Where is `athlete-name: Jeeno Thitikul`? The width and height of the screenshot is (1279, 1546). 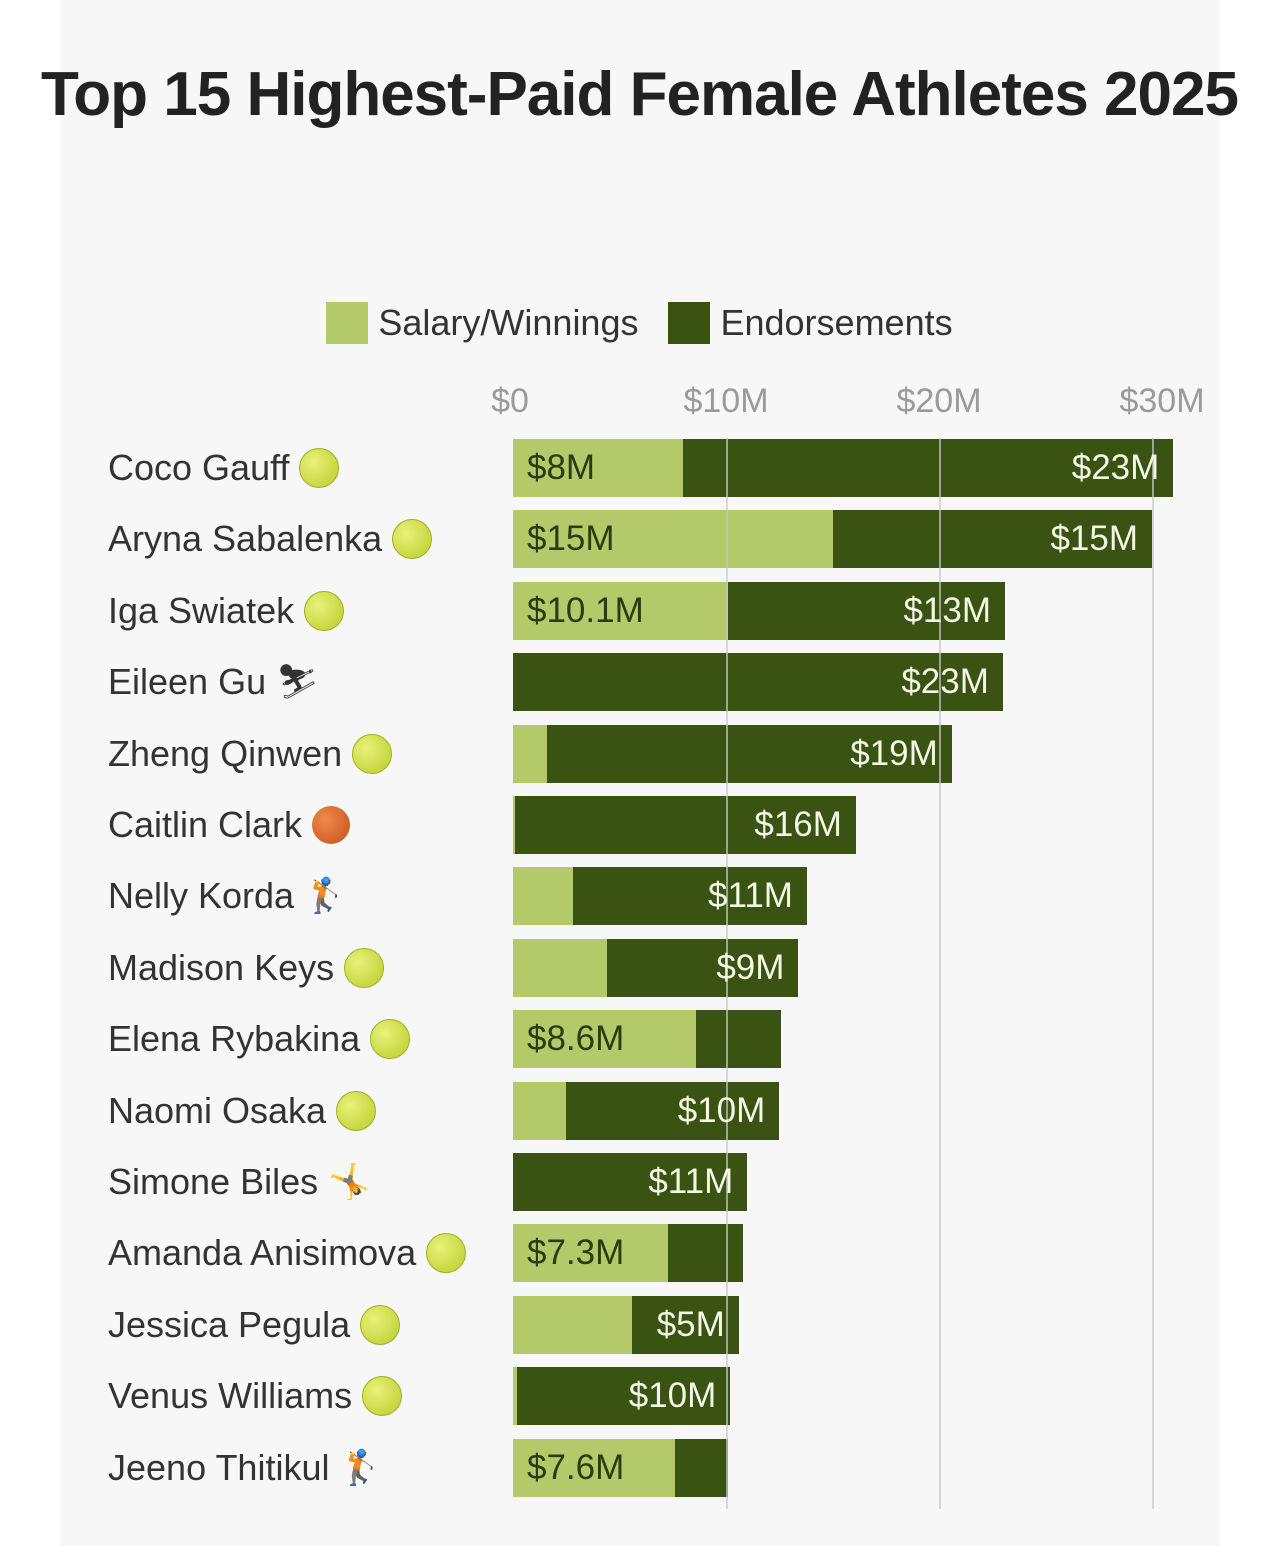
athlete-name: Jeeno Thitikul is located at coordinates (219, 1467).